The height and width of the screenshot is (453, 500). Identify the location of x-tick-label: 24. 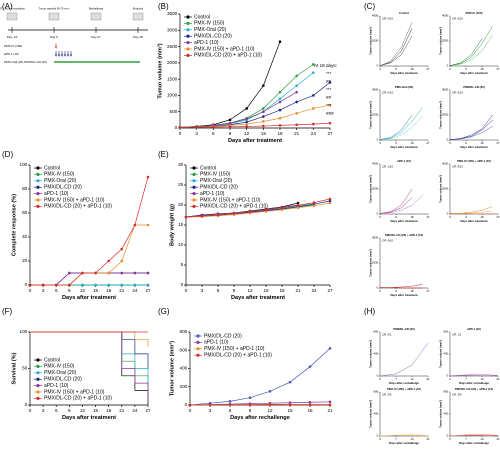
(135, 410).